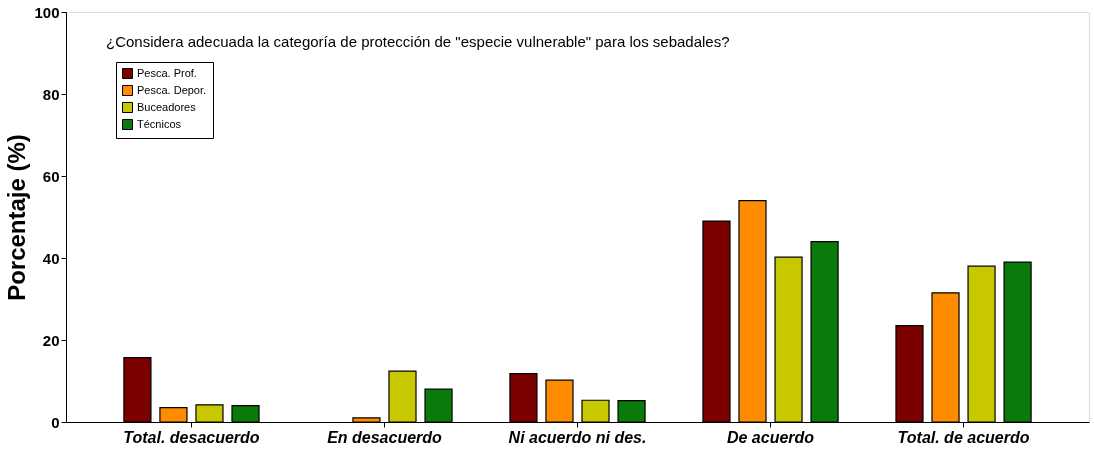  I want to click on text: ¿Considera adecuada la categoría de protección de "especie vulnerable" para los sebadales?, so click(417, 41).